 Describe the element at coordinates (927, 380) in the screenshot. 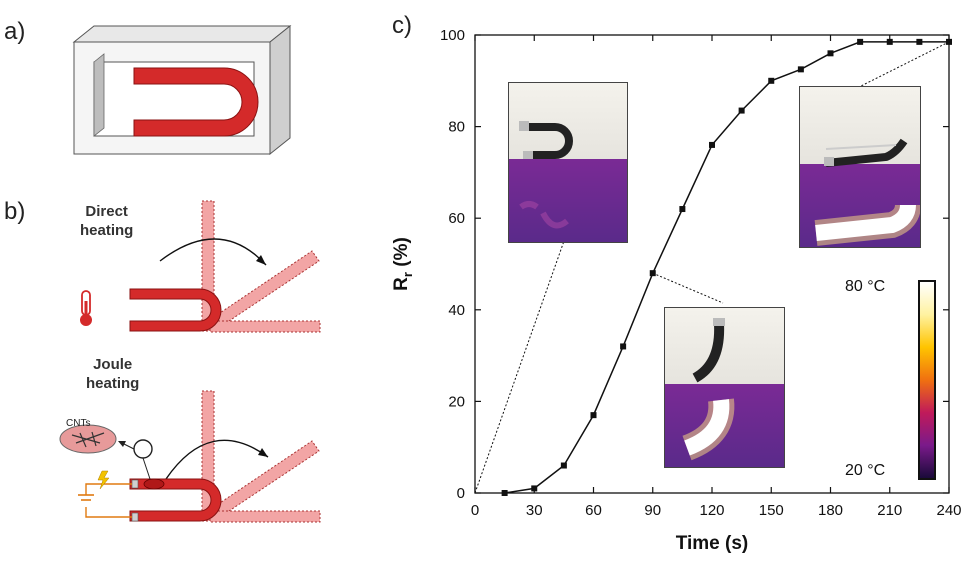

I see `colorbar` at that location.